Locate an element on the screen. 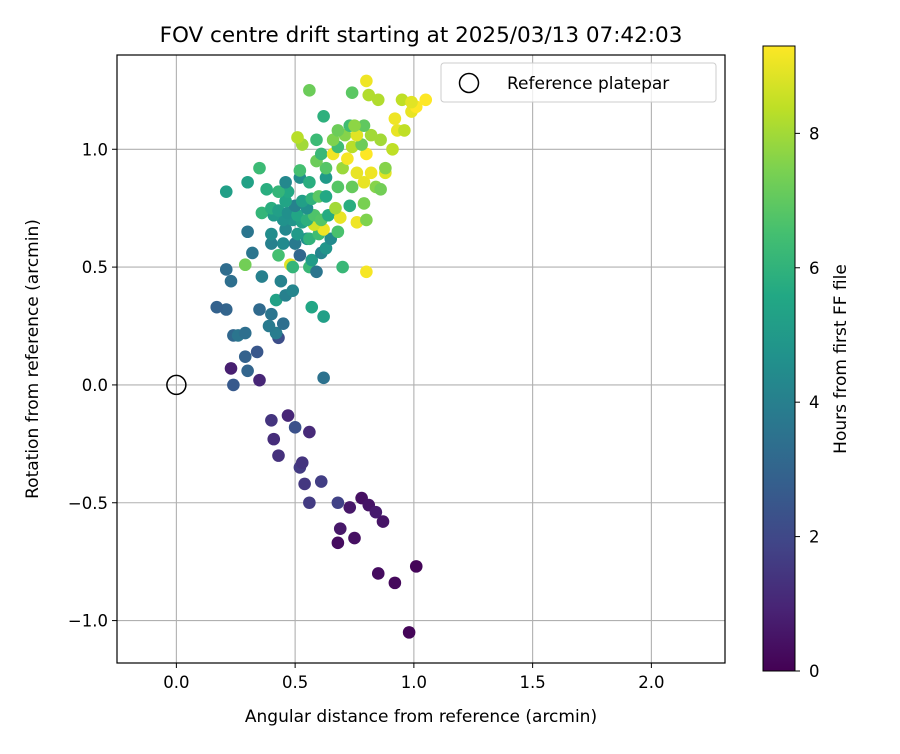 This screenshot has height=754, width=900. x-tick-label: 1.0 is located at coordinates (414, 682).